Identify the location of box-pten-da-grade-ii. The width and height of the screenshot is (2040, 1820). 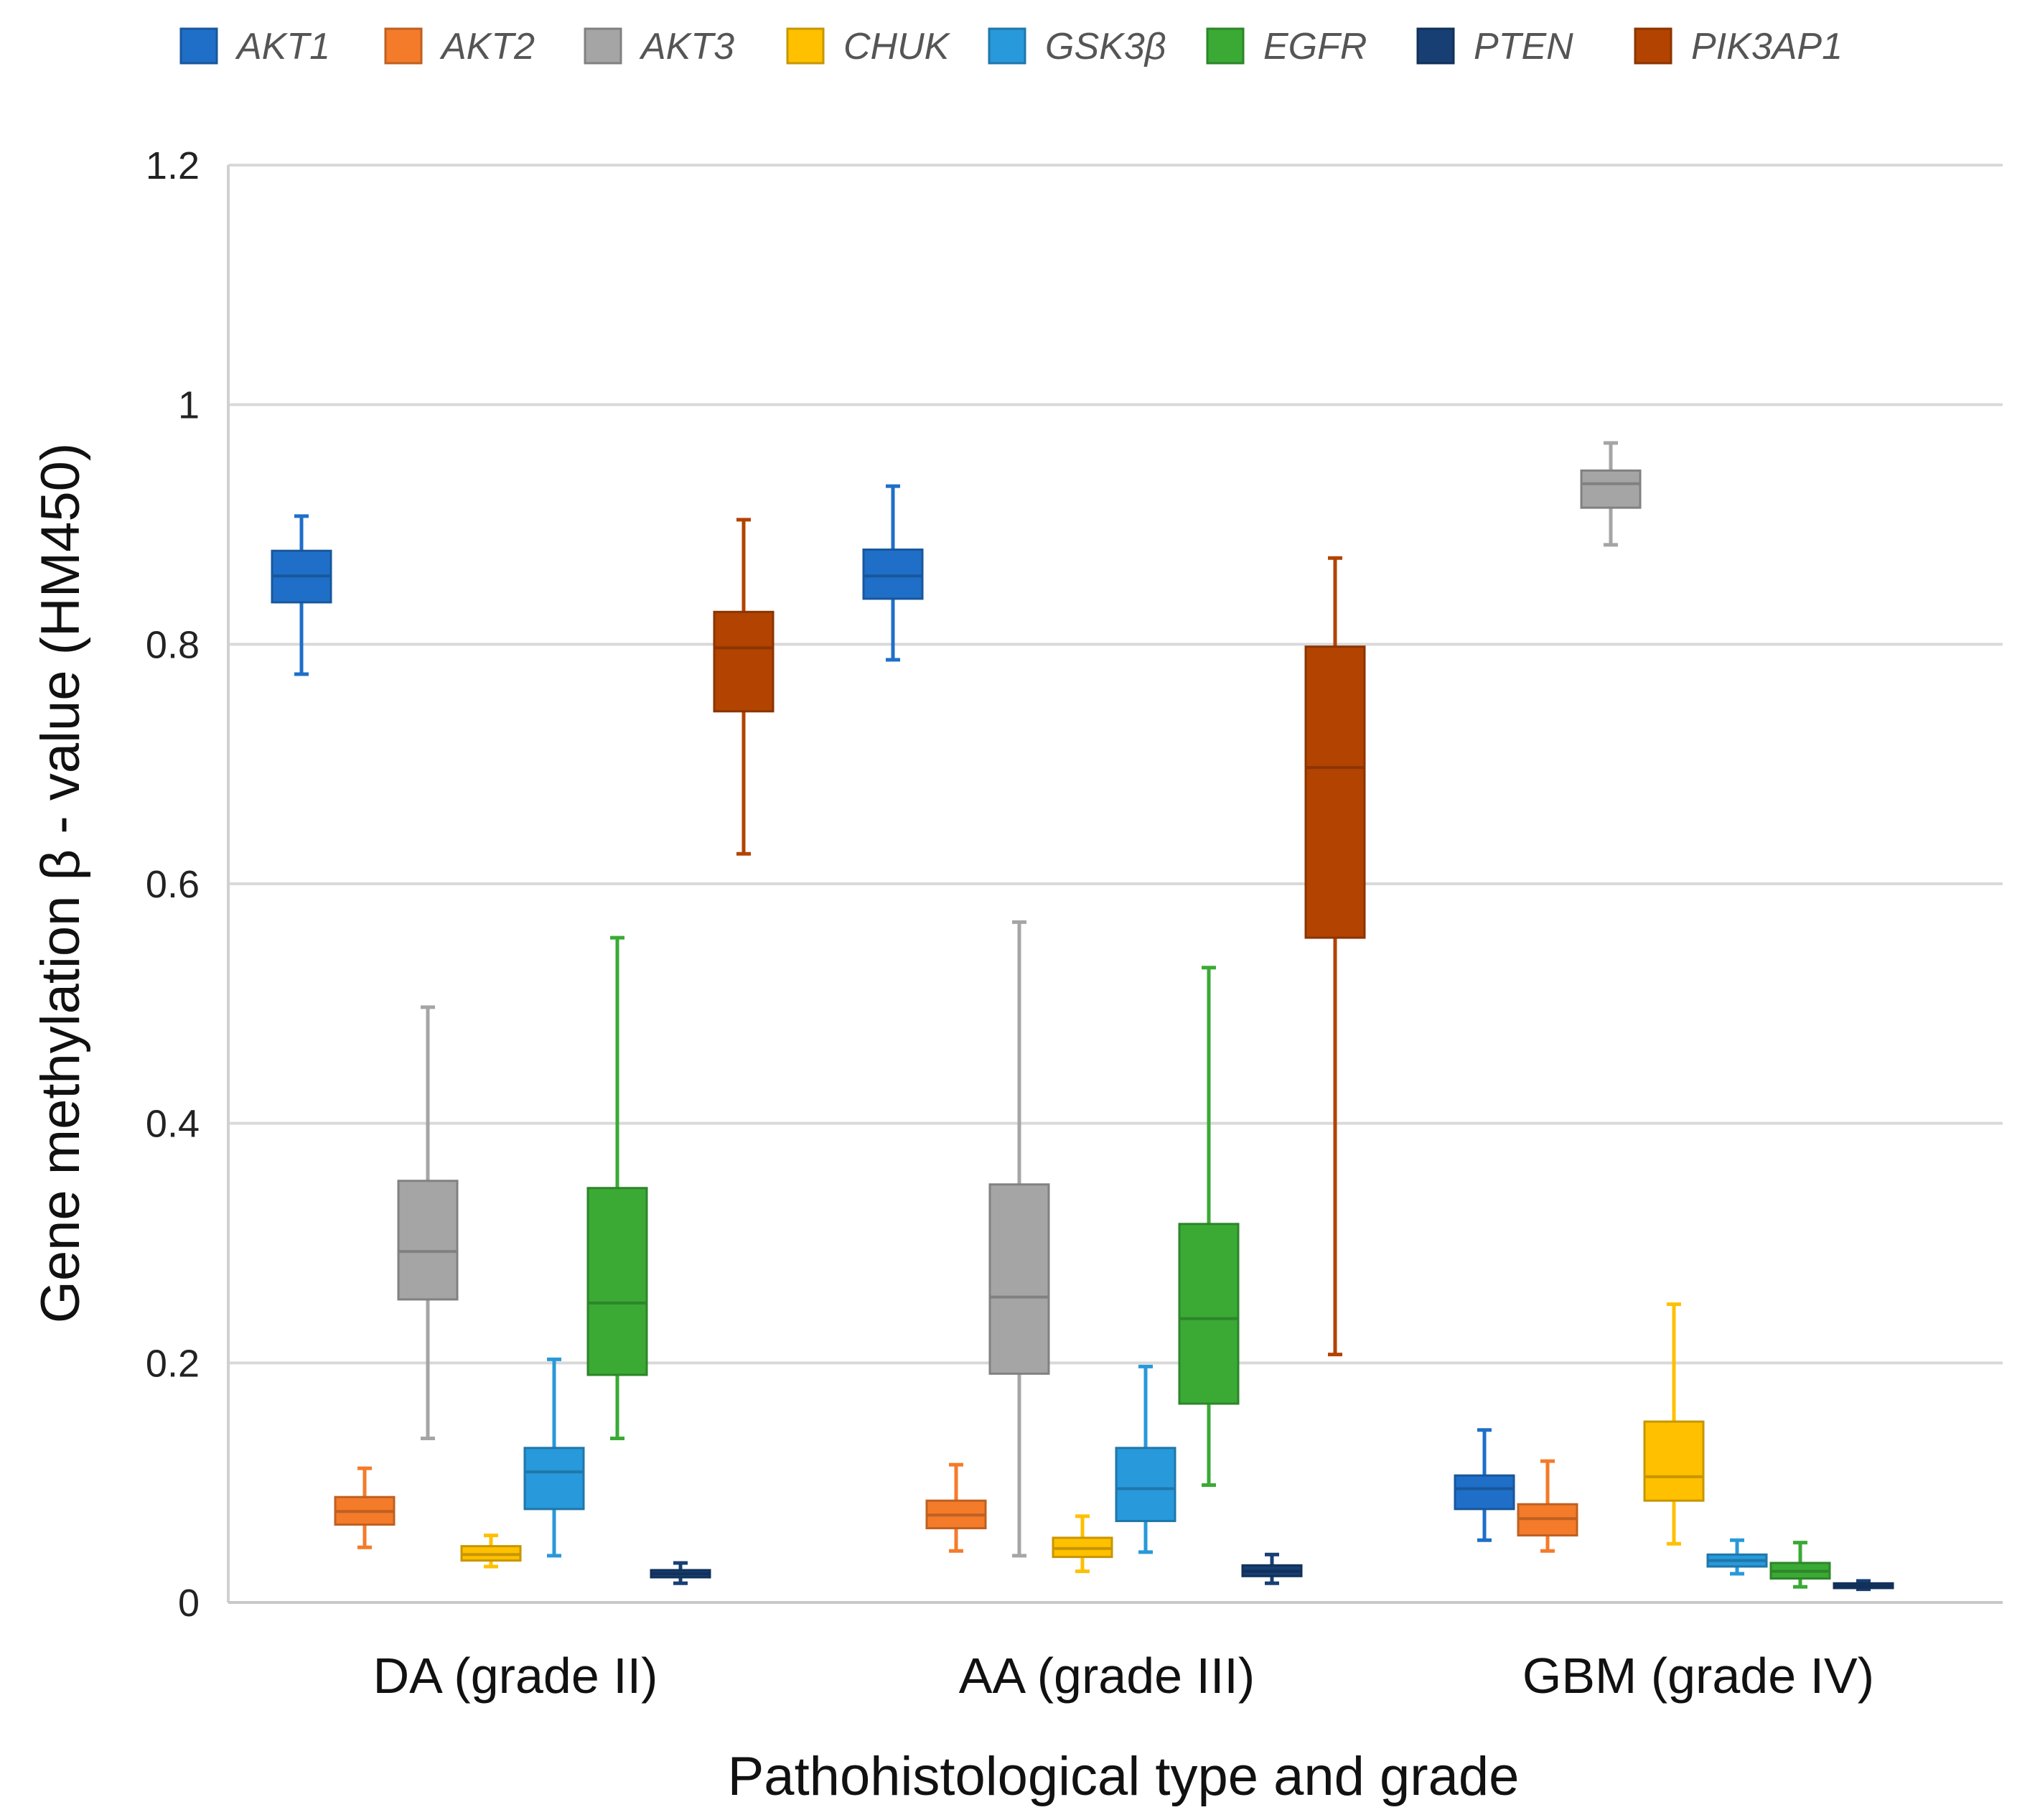
(680, 1573).